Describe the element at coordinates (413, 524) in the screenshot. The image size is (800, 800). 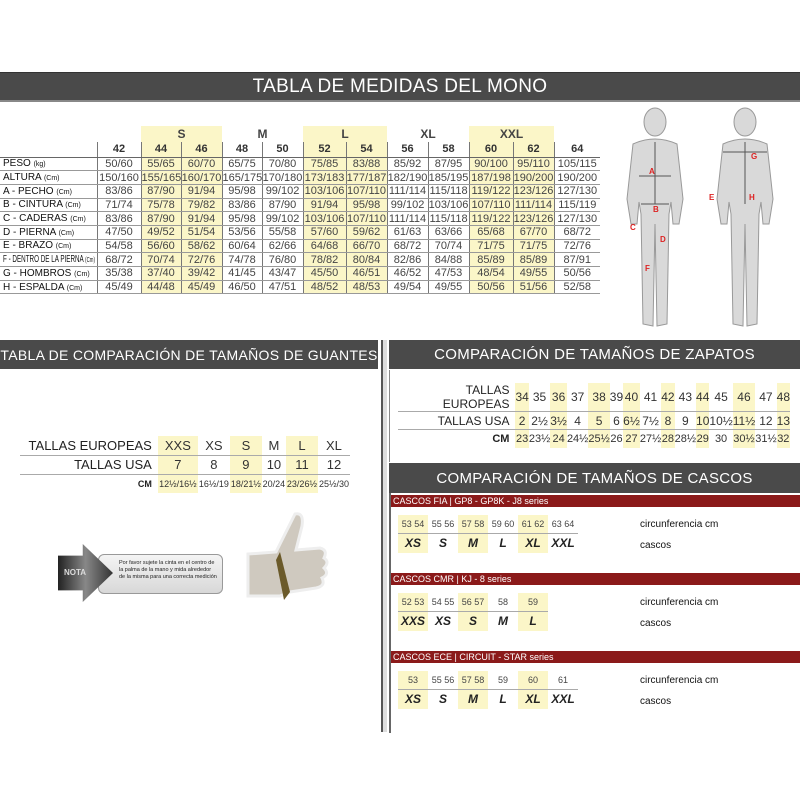
I see `circumference-cell: 53 54` at that location.